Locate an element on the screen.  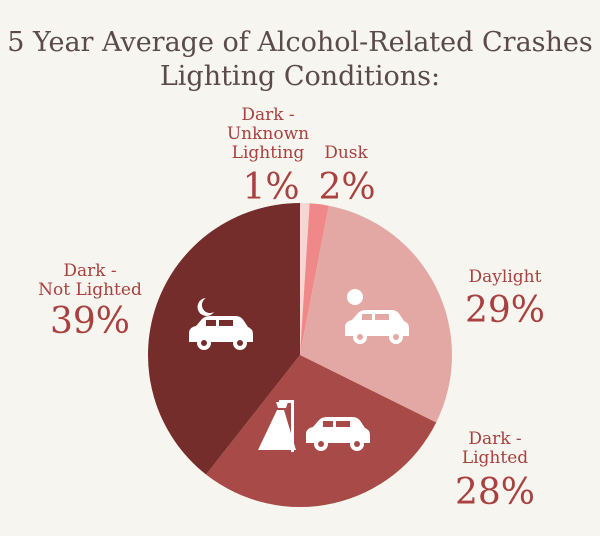
value-dusk: 2% is located at coordinates (347, 187).